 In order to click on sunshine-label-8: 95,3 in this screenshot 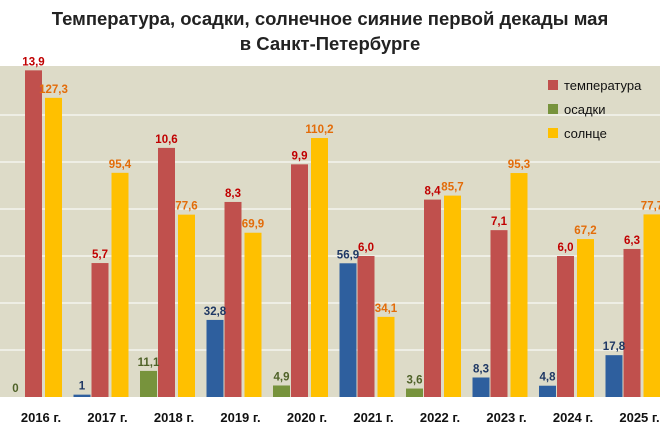, I will do `click(519, 165)`.